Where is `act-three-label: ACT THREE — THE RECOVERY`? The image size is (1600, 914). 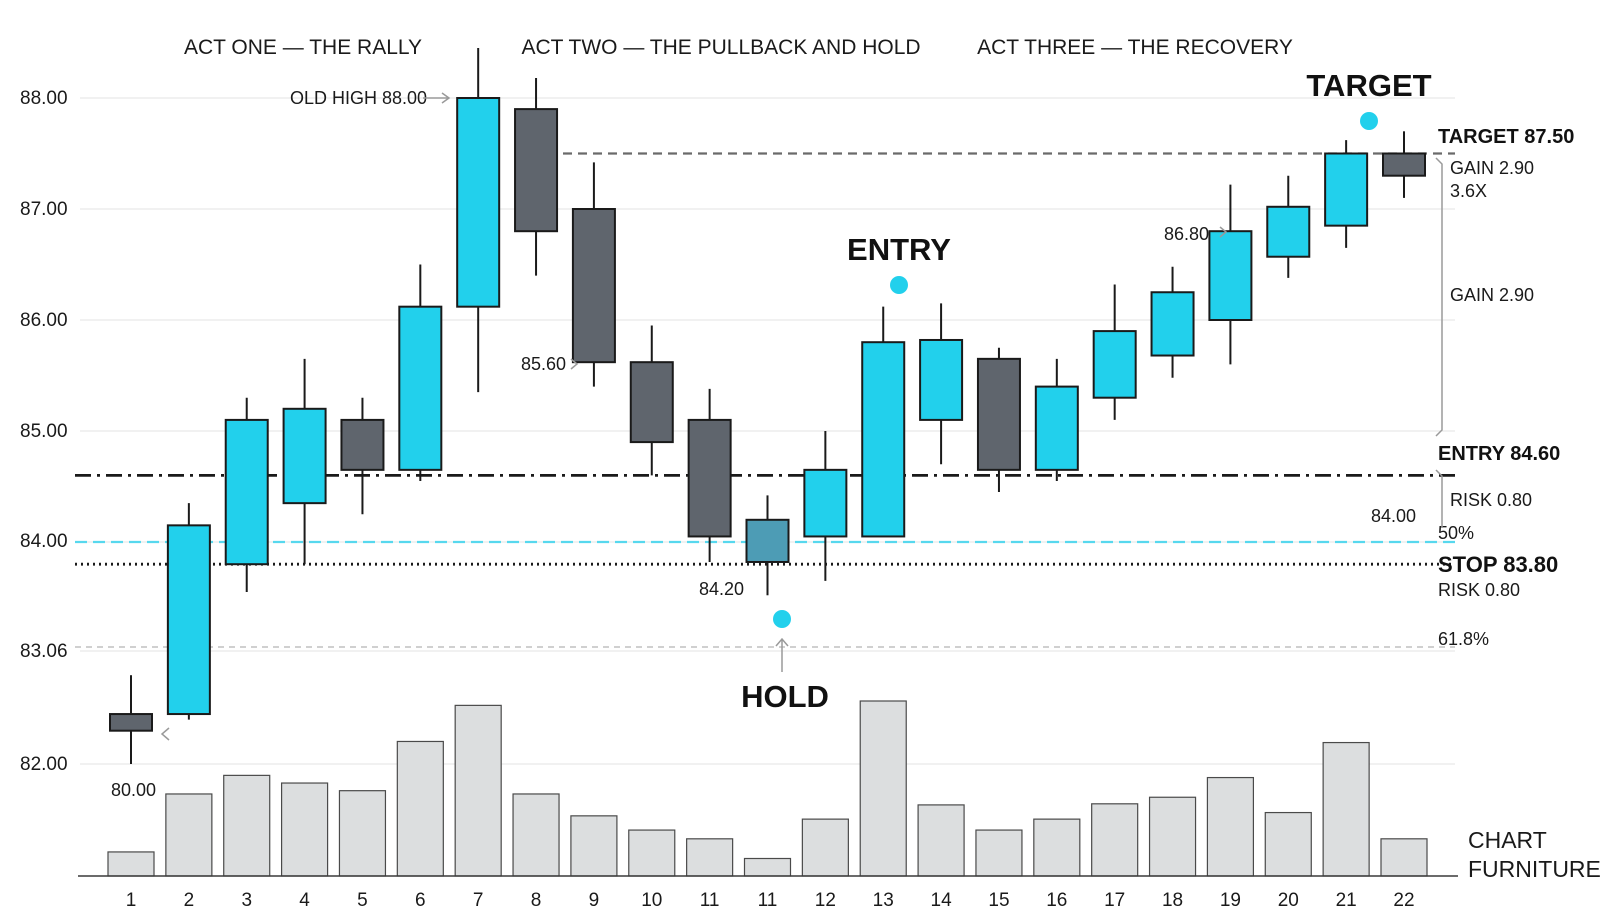 act-three-label: ACT THREE — THE RECOVERY is located at coordinates (1135, 47).